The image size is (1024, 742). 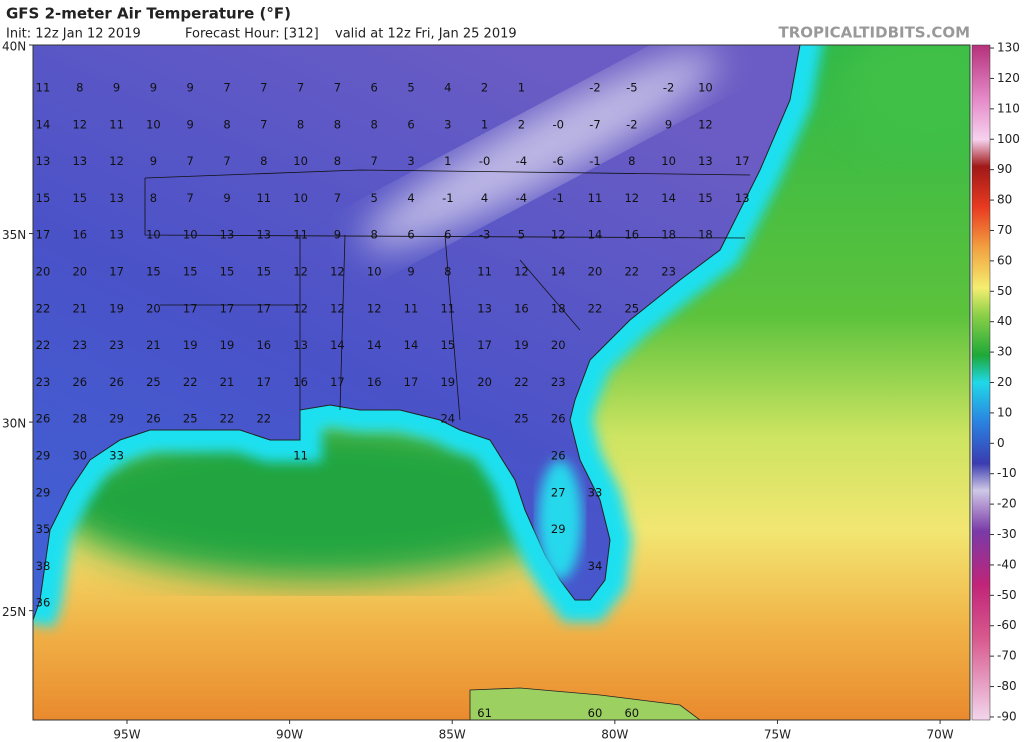 I want to click on colorbar-label: -90, so click(x=1007, y=716).